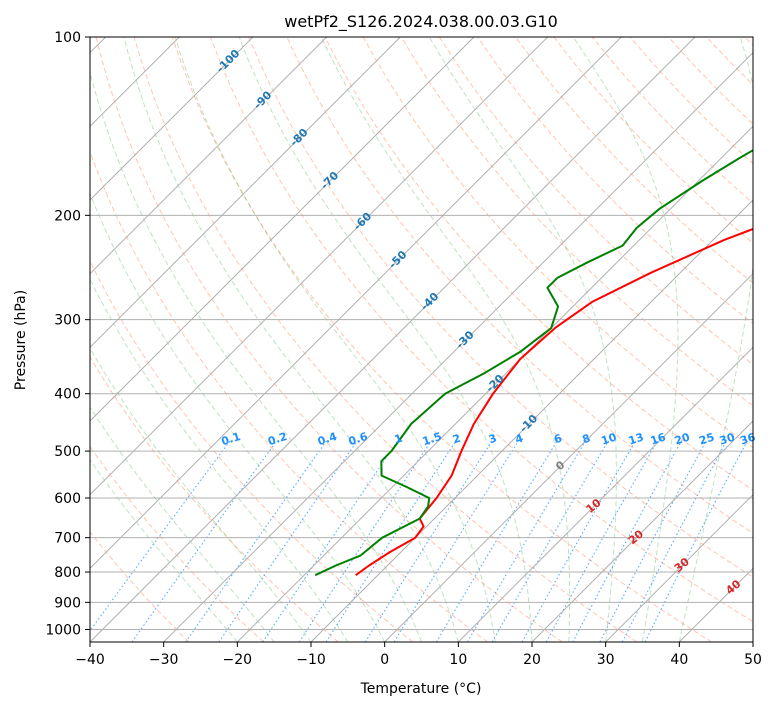 The height and width of the screenshot is (708, 775). I want to click on y-tick-label: 200, so click(67, 216).